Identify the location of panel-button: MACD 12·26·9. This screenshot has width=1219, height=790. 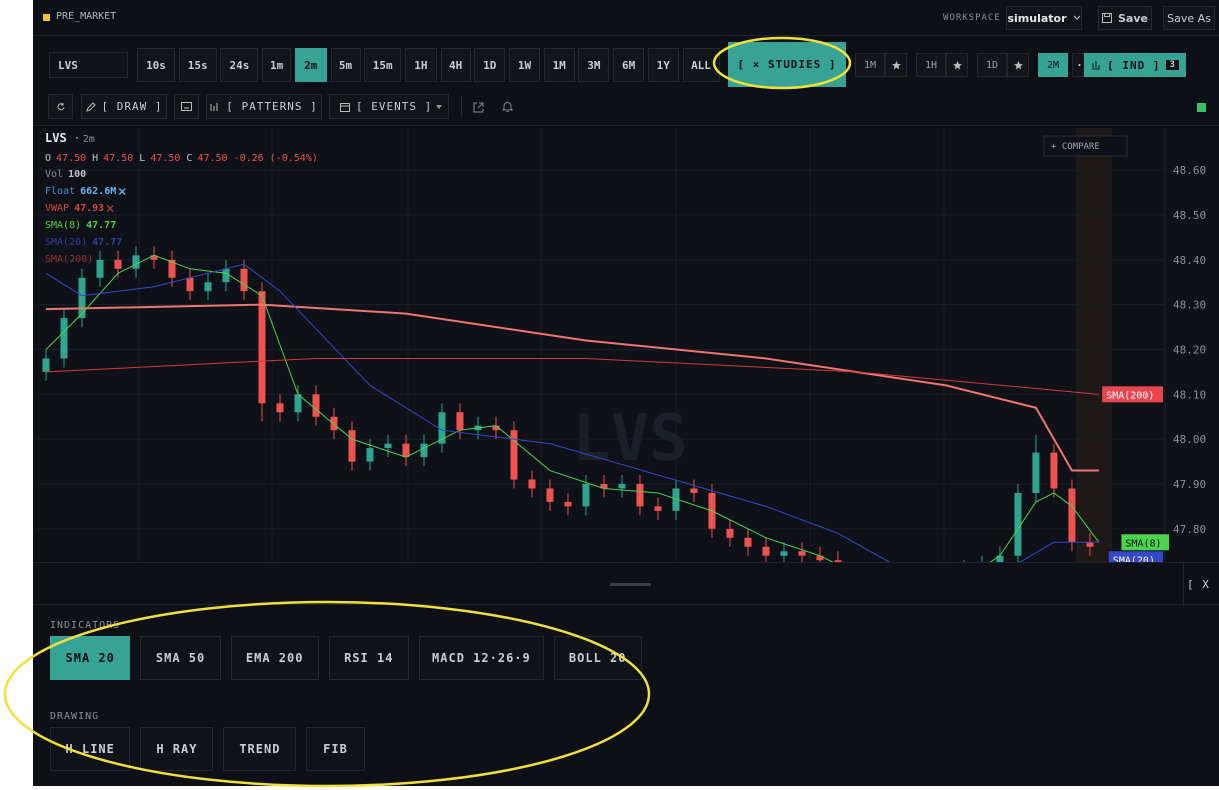
(481, 658).